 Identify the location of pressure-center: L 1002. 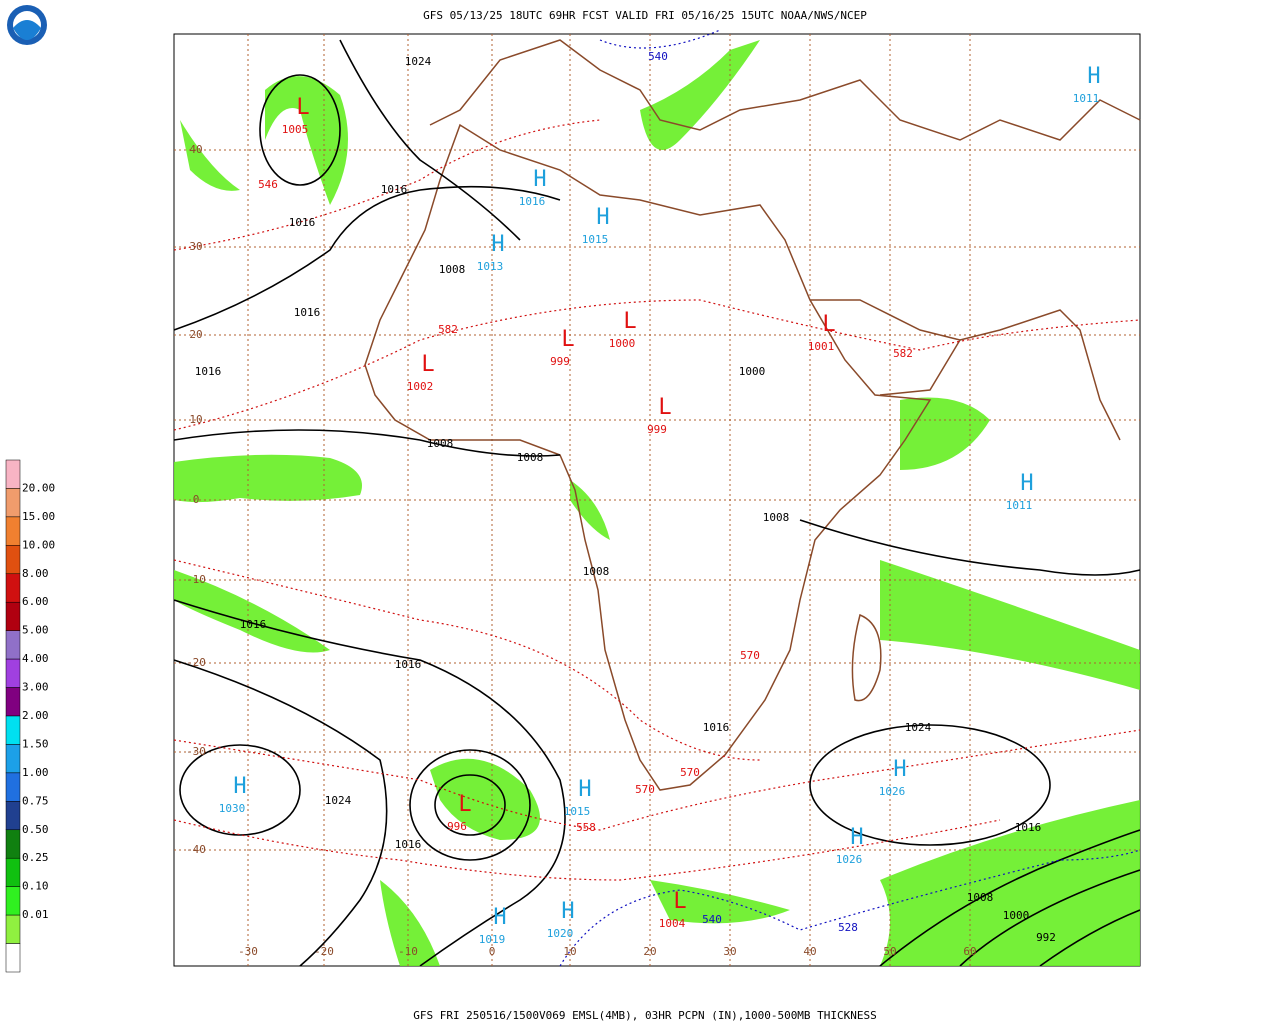
(421, 372).